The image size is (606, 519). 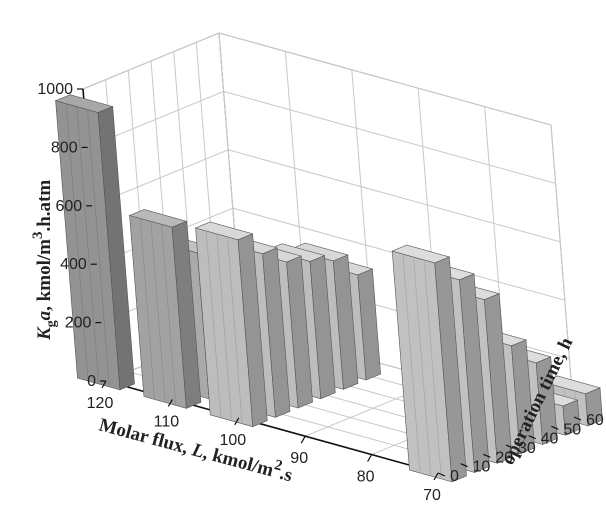 What do you see at coordinates (454, 476) in the screenshot?
I see `y-tick-label: 0` at bounding box center [454, 476].